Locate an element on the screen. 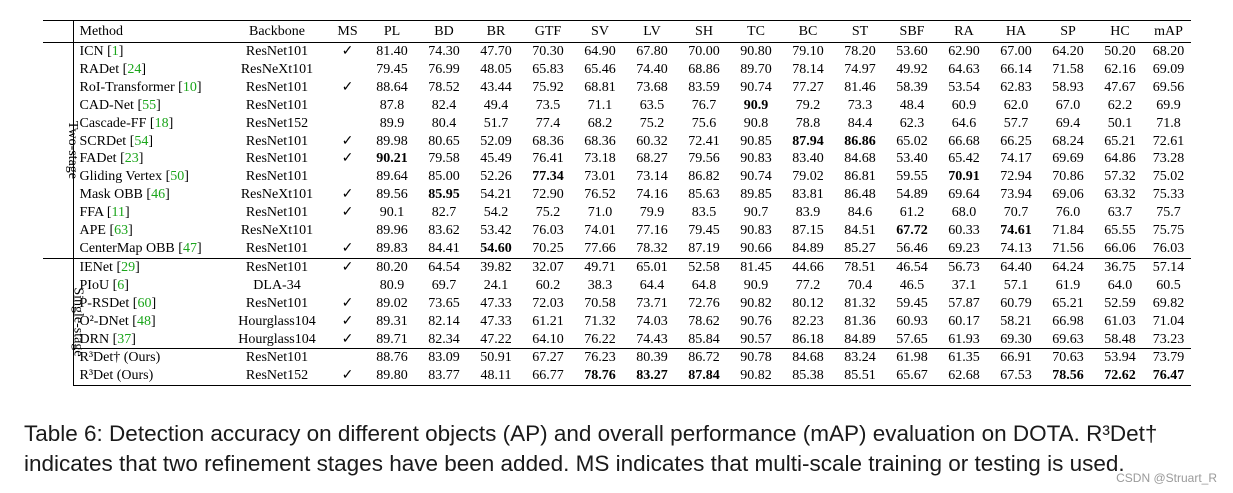 The width and height of the screenshot is (1233, 493). ms-check-cell is located at coordinates (347, 177).